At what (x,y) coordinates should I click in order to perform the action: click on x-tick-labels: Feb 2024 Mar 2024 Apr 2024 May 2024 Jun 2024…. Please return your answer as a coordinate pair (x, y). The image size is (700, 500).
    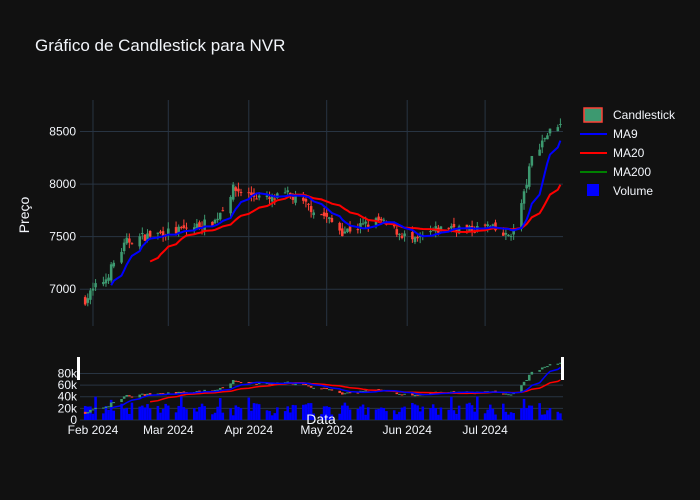
    Looking at the image, I should click on (288, 430).